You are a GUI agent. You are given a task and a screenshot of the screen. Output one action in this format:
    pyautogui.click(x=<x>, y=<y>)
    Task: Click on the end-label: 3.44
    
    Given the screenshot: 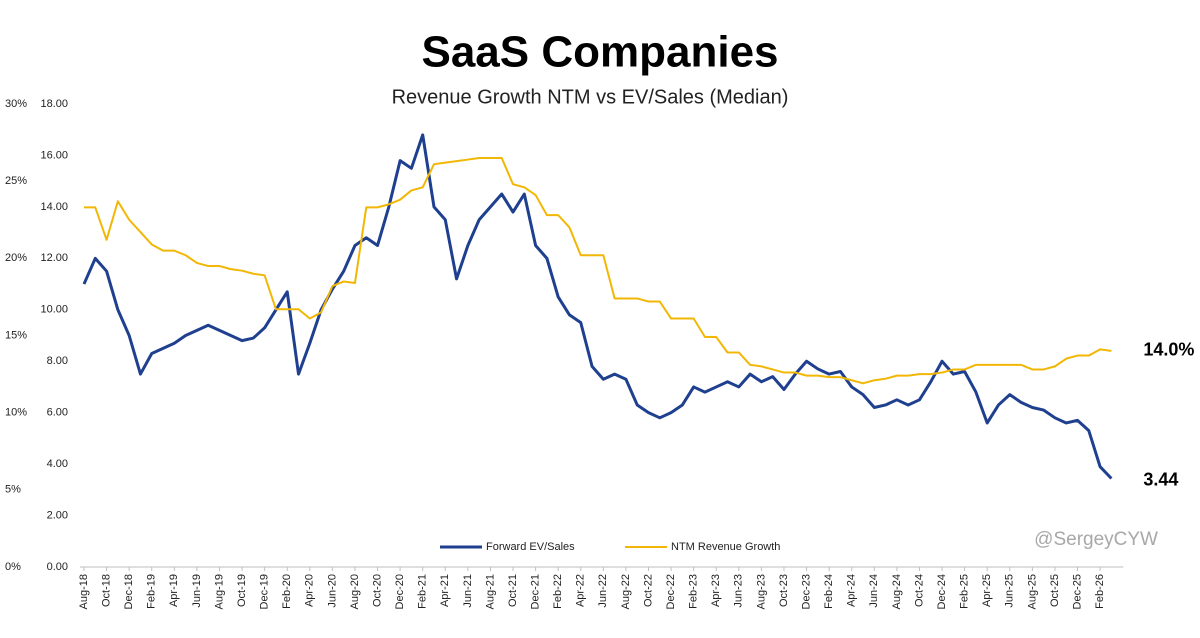 What is the action you would take?
    pyautogui.click(x=1160, y=479)
    